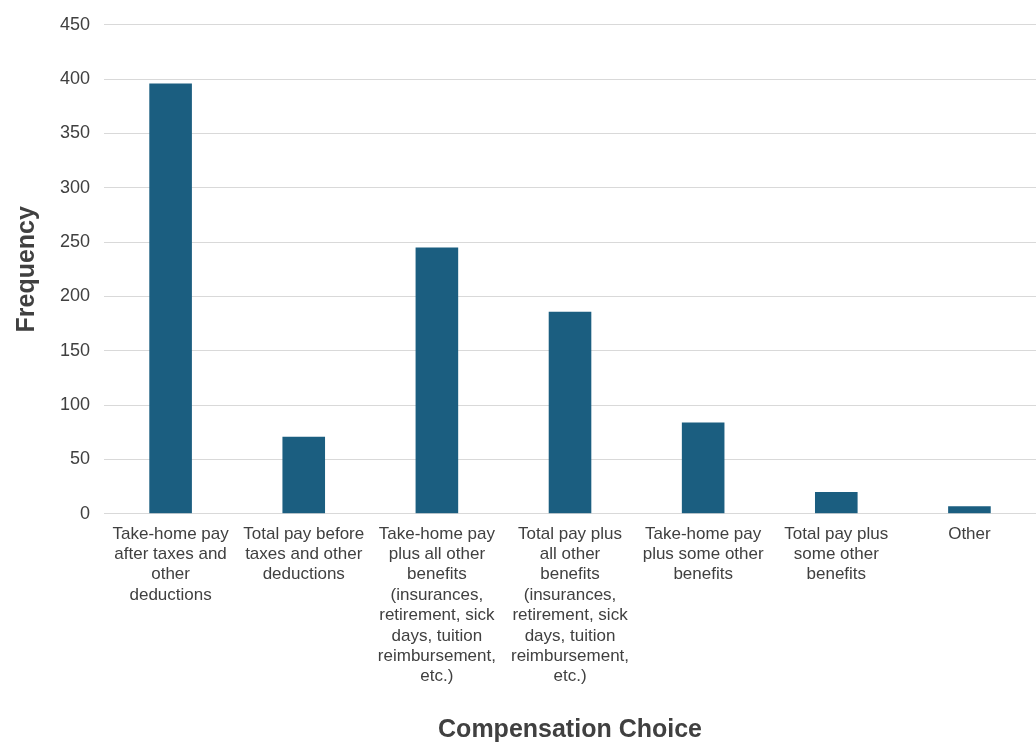 The width and height of the screenshot is (1036, 753). What do you see at coordinates (436, 604) in the screenshot?
I see `x-tick-label: Take-home pay plus all other benefits (insurances, retirement, sick days, tuition reimbursement, etc.)` at bounding box center [436, 604].